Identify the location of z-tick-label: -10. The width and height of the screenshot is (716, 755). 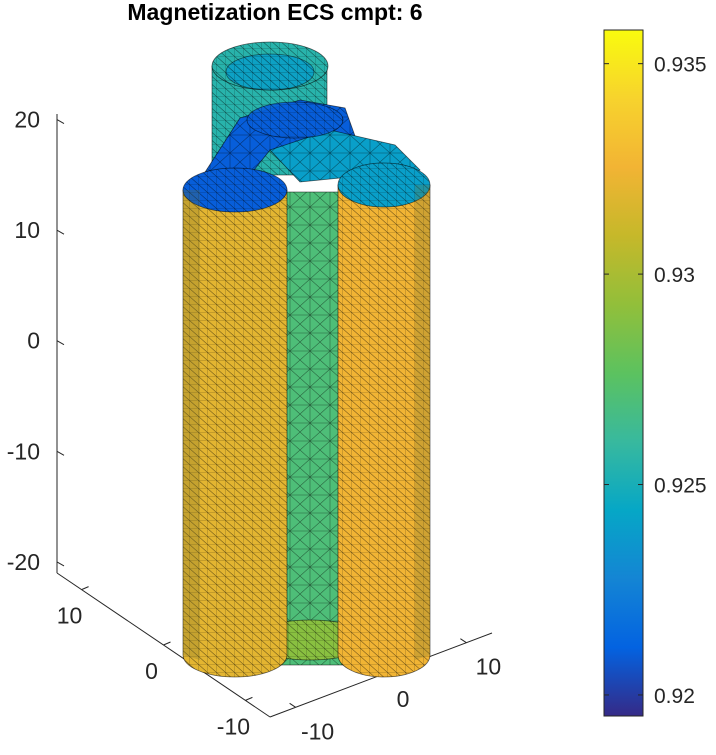
(23, 451).